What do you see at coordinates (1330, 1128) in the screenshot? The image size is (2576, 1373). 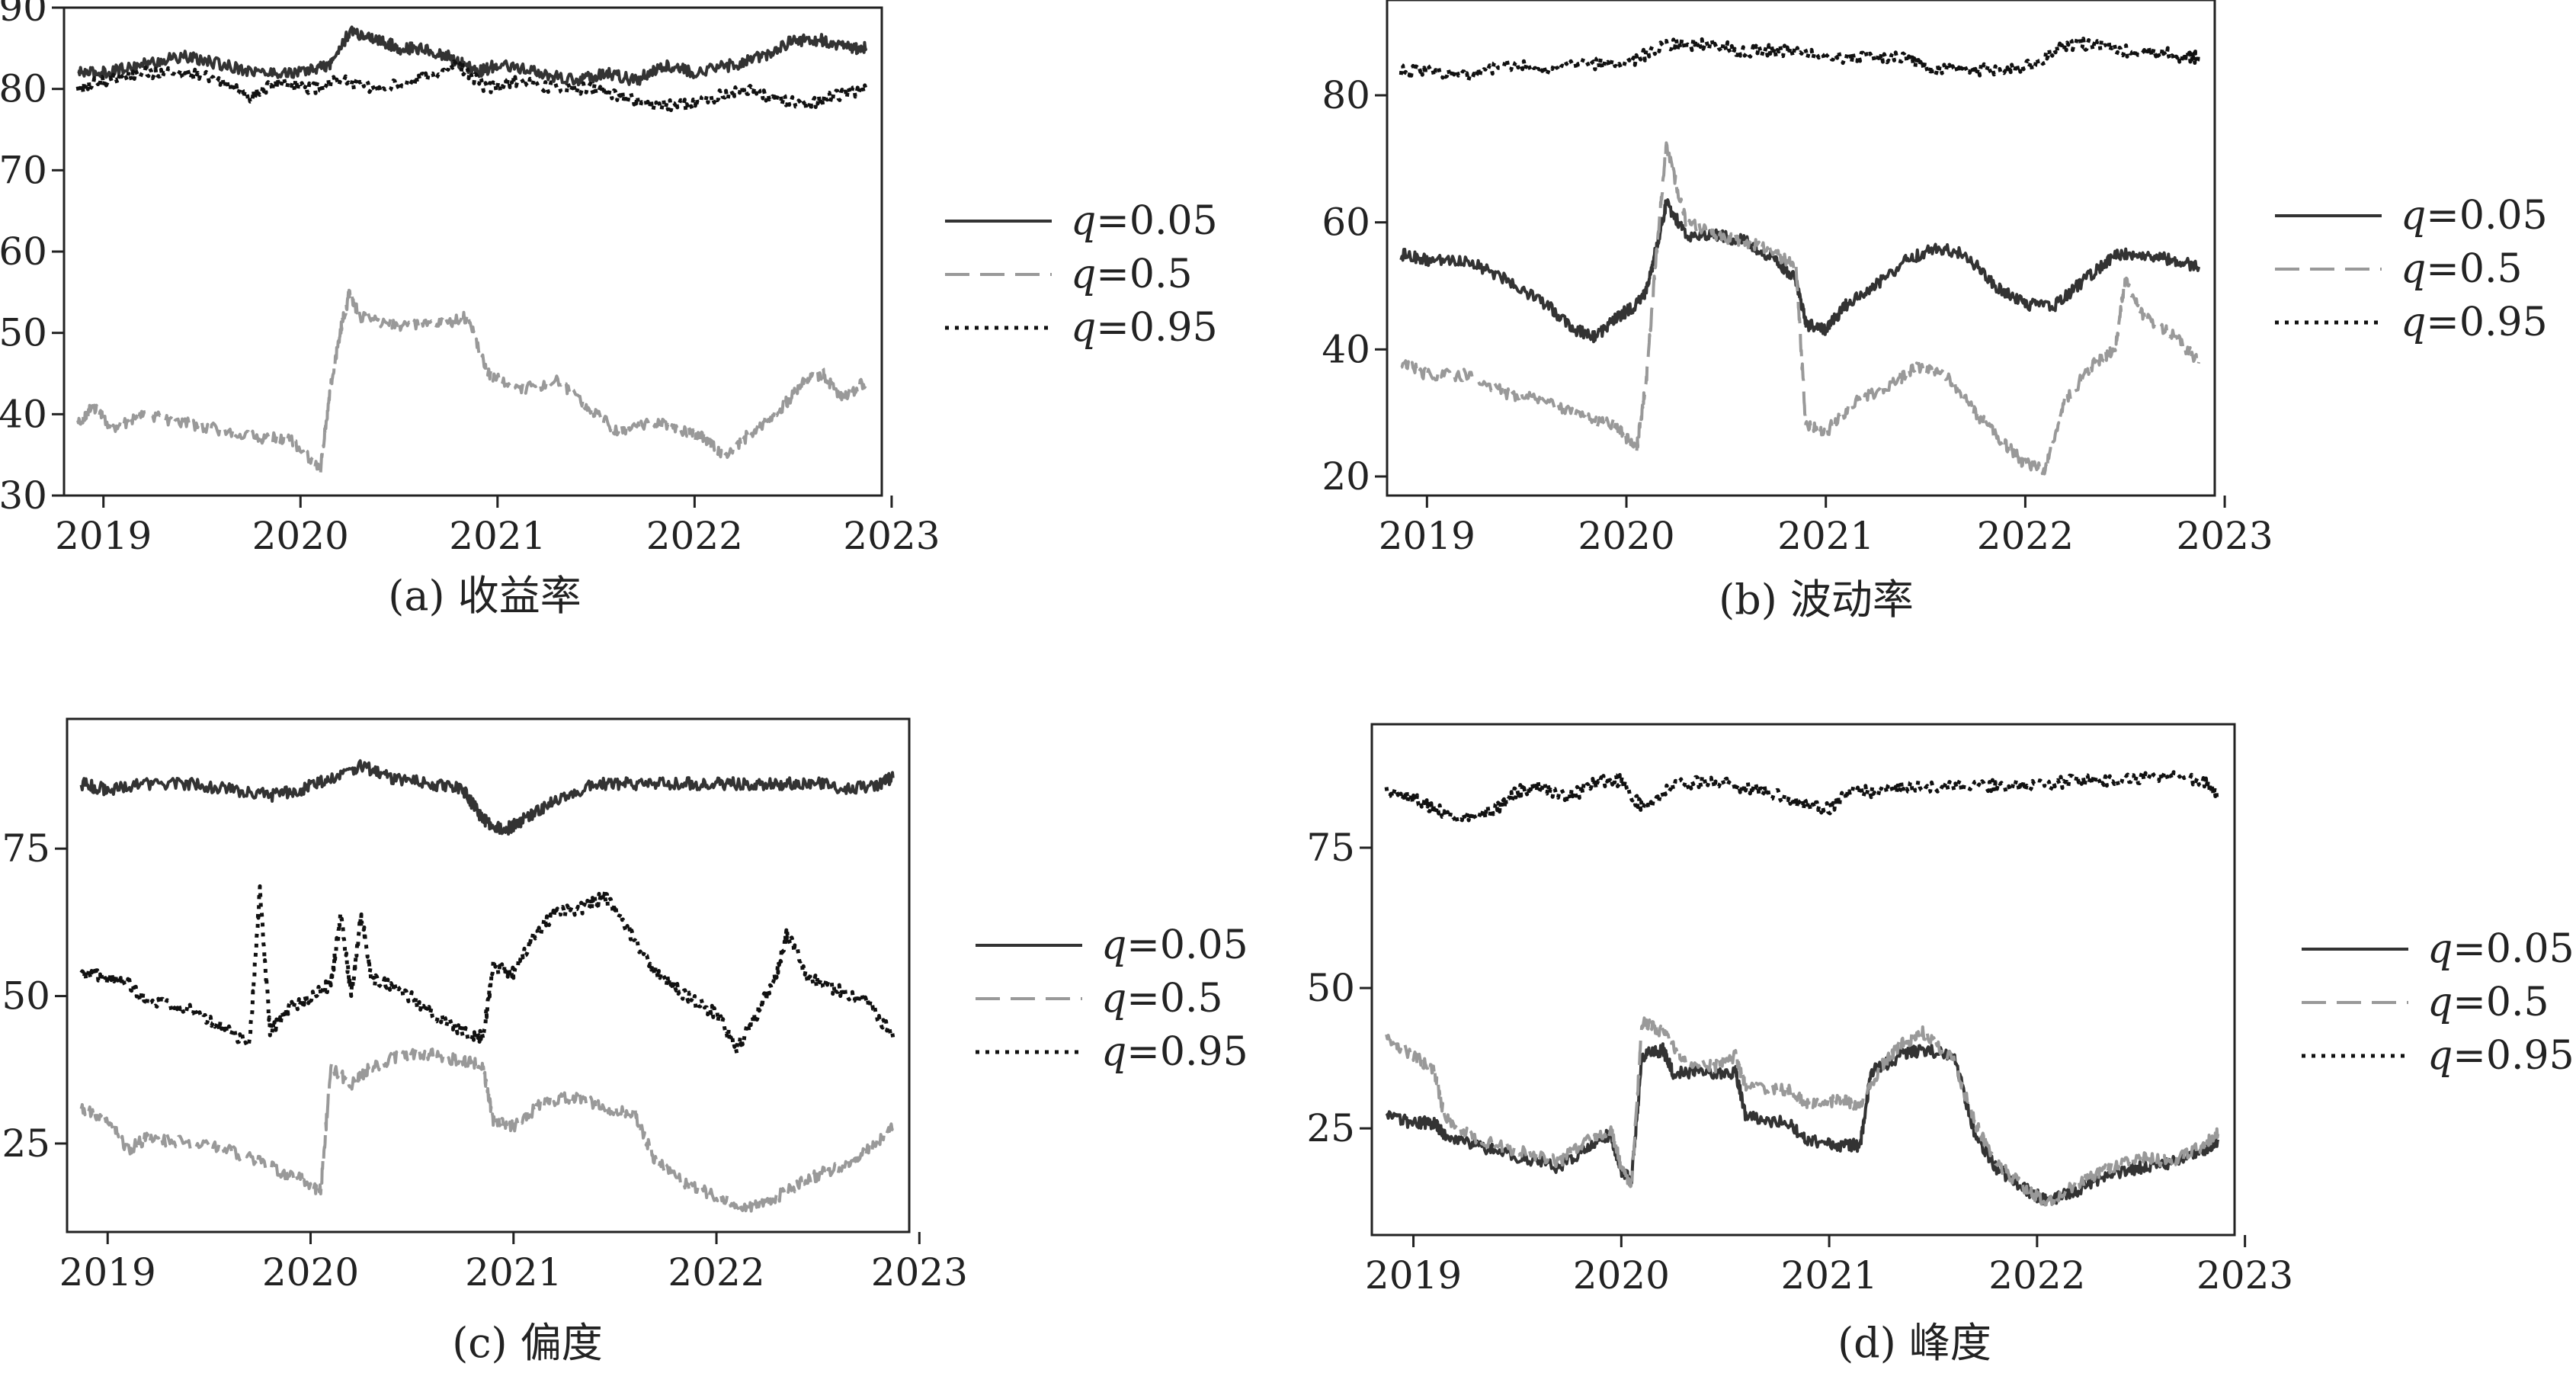 I see `panel-d-y-tick-label-0: 25` at bounding box center [1330, 1128].